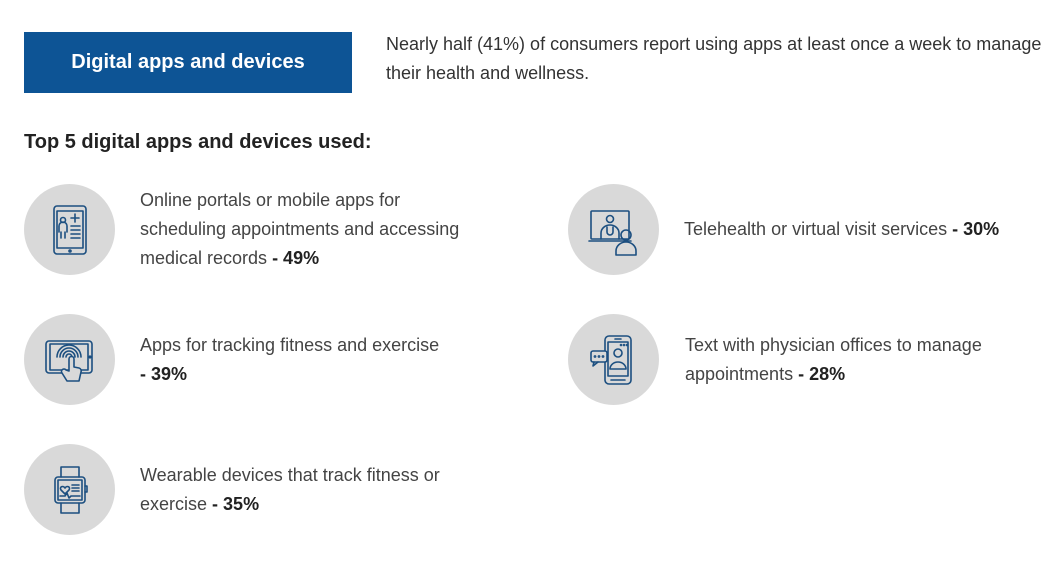 The image size is (1063, 562). I want to click on tablet-fingerprint-touch-icon, so click(69, 359).